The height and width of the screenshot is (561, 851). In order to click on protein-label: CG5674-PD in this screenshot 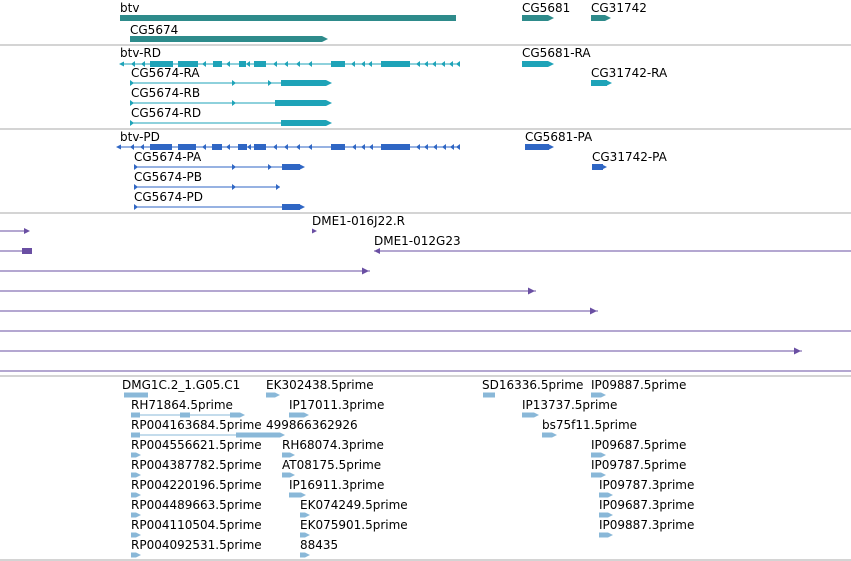, I will do `click(168, 197)`.